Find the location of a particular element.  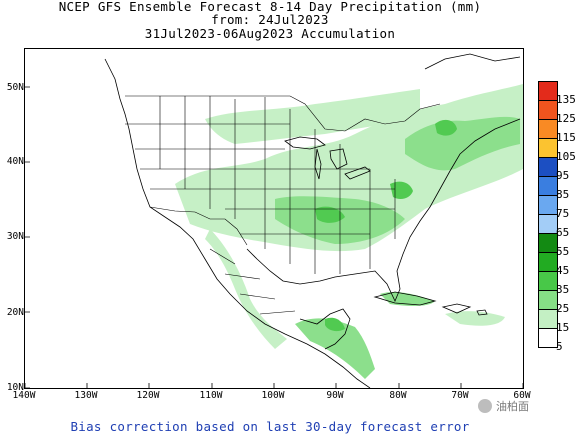

lake-huron is located at coordinates (338, 159).